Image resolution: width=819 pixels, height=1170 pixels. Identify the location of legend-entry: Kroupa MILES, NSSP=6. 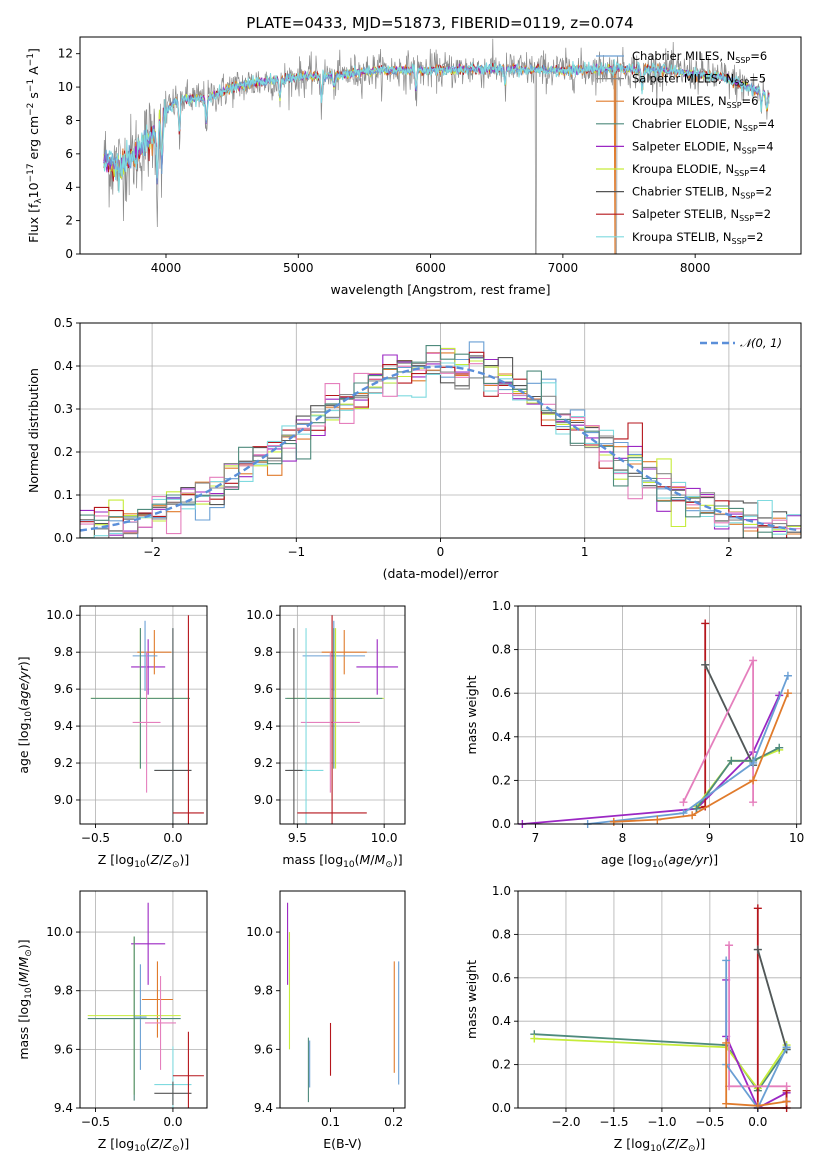
(695, 102).